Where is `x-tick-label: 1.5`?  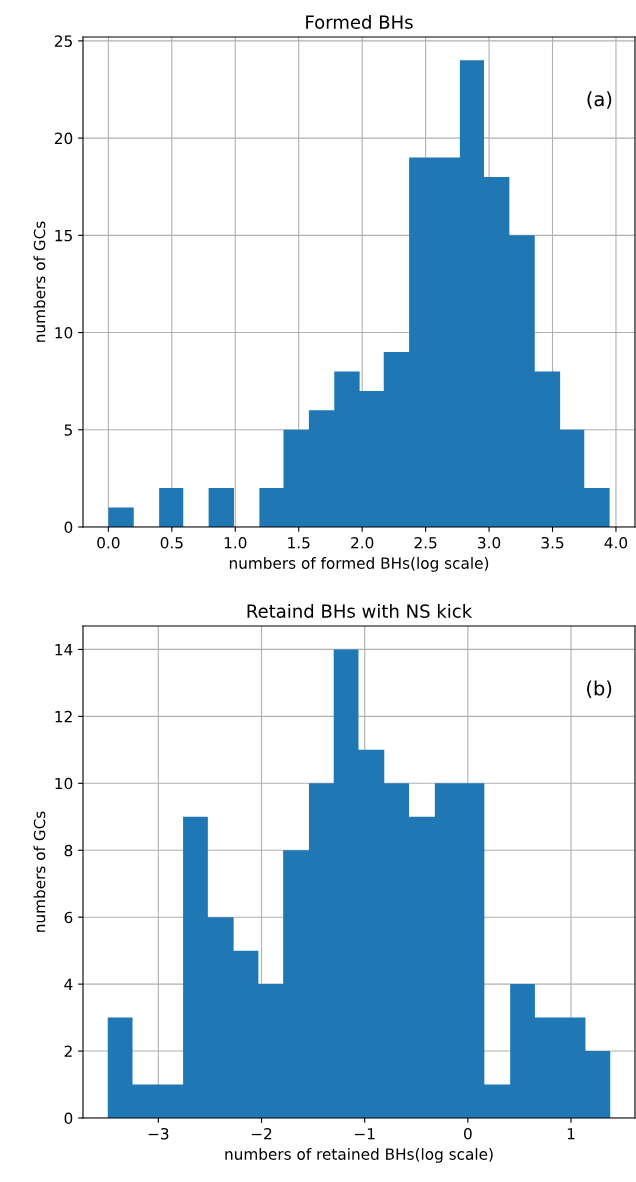
x-tick-label: 1.5 is located at coordinates (299, 543).